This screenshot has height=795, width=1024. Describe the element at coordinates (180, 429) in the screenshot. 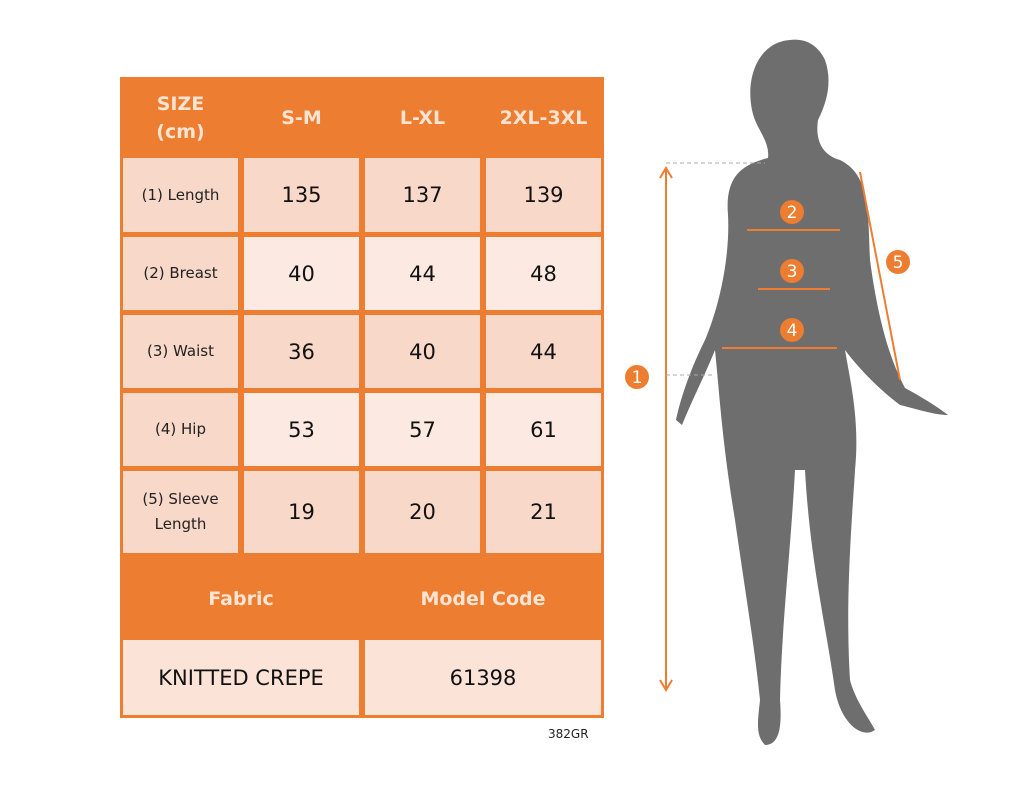

I see `row-label: (4) Hip` at that location.